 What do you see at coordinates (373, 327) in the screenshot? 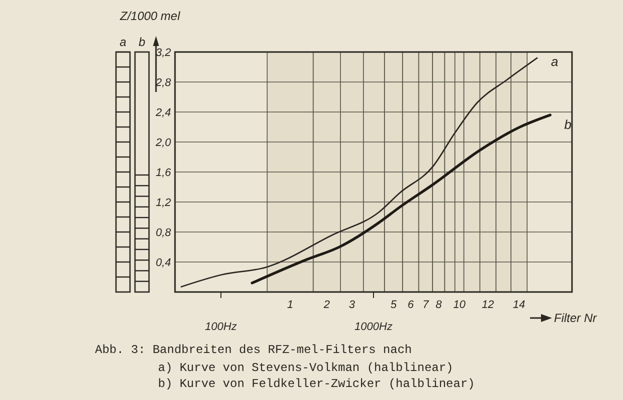
I see `x-tick-label: 1000Hz` at bounding box center [373, 327].